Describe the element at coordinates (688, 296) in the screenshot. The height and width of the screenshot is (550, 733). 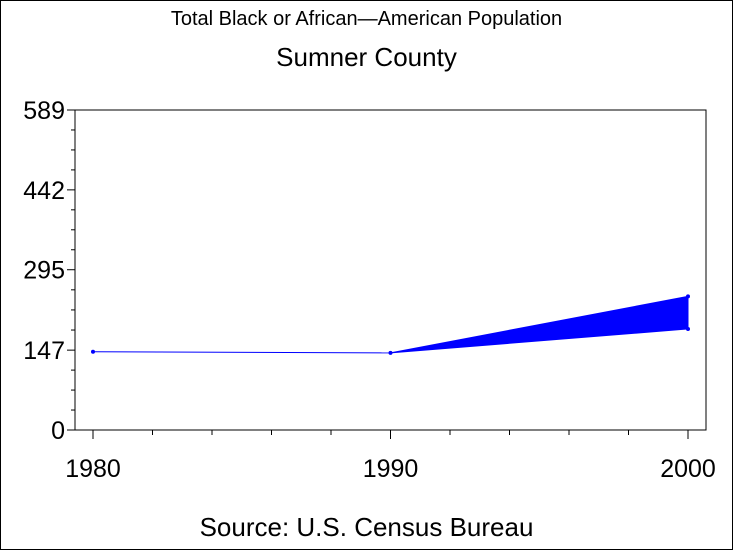
I see `projection-point-upper` at that location.